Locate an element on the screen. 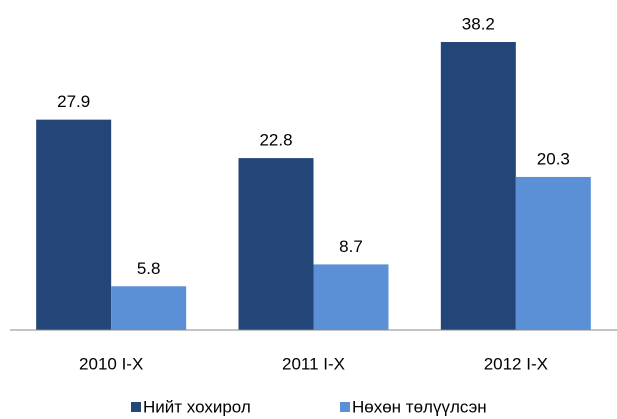 This screenshot has width=617, height=419. legend-label: Нөхөн төлүүлсэн is located at coordinates (419, 406).